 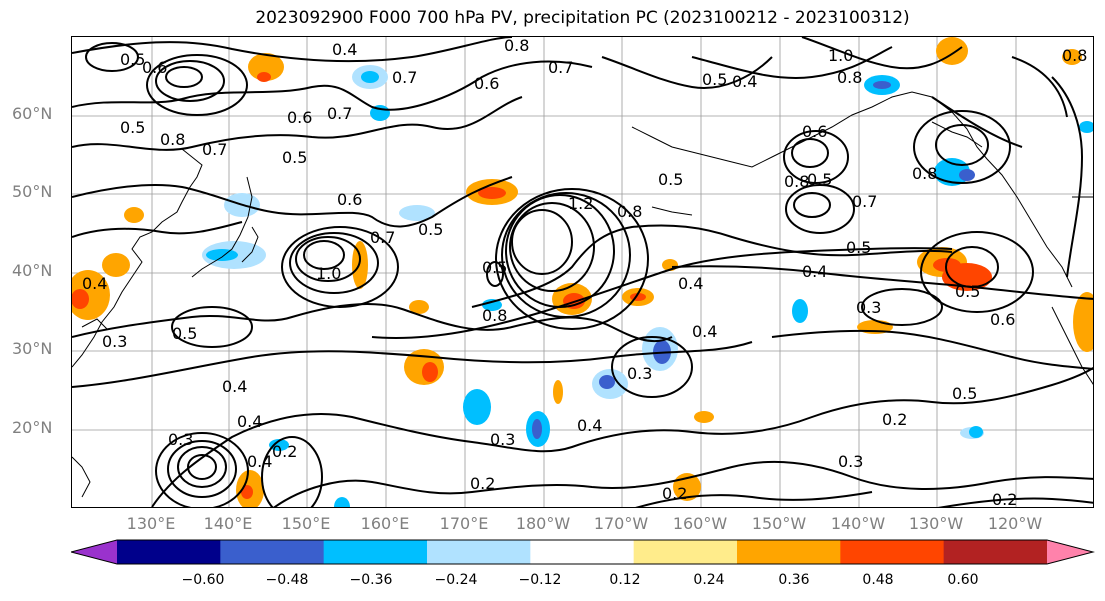 What do you see at coordinates (94, 552) in the screenshot?
I see `colorbar-extend-low` at bounding box center [94, 552].